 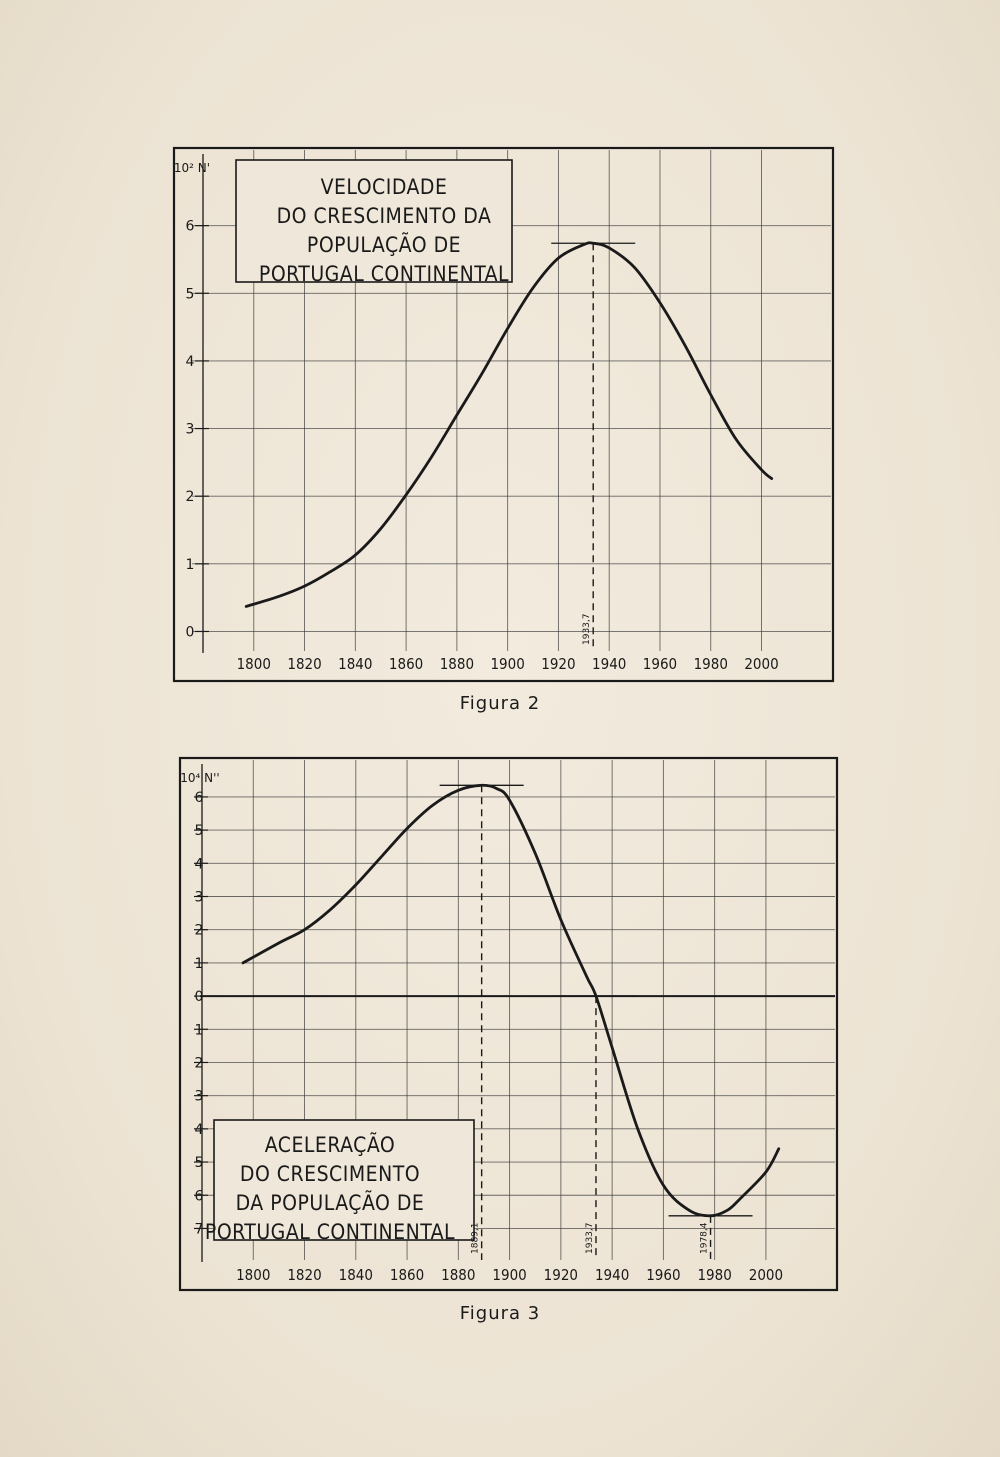 I want to click on chart-title-line: DO CRESCIMENTO, so click(x=330, y=1174).